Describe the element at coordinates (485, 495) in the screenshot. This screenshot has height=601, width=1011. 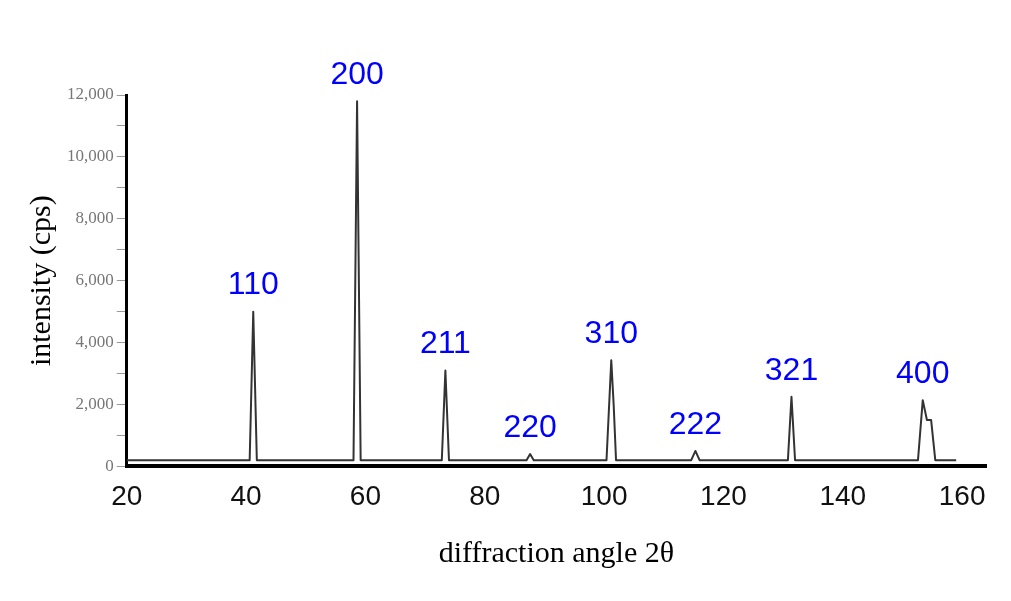
I see `x-tick-label: 80` at that location.